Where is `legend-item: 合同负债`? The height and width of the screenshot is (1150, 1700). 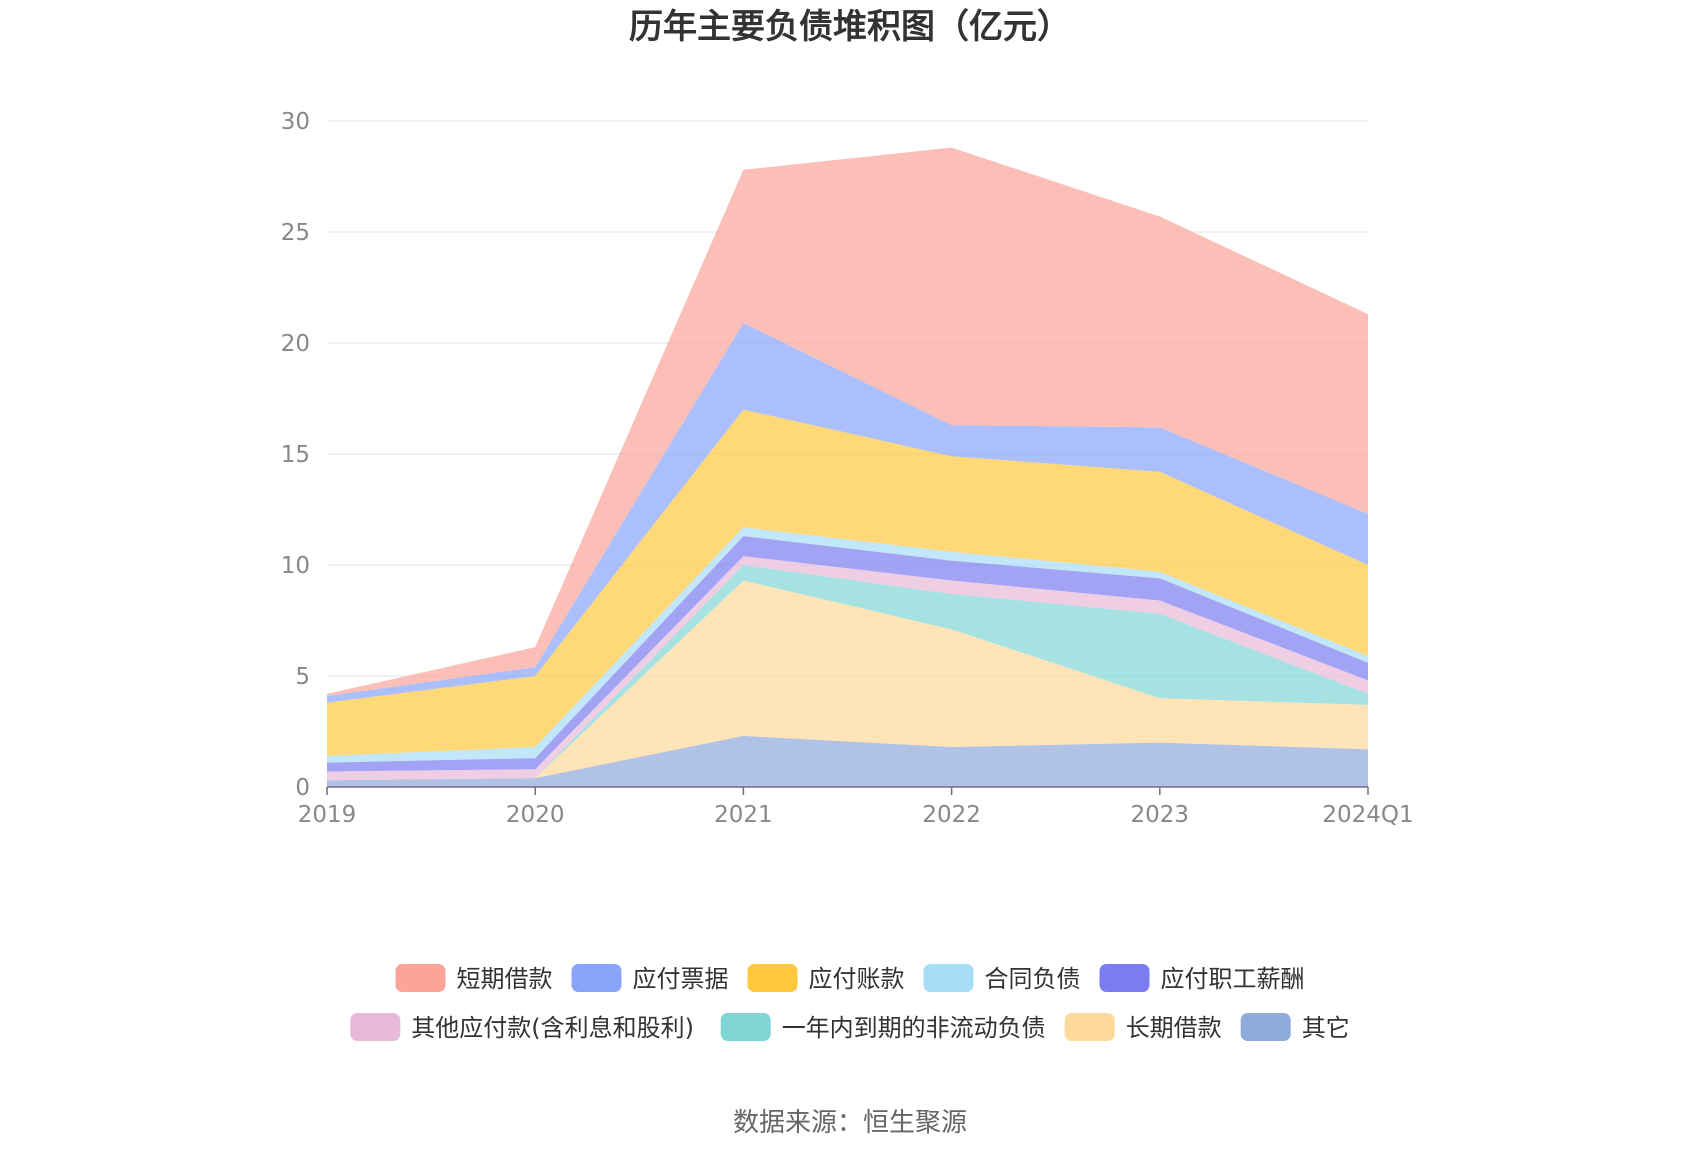
legend-item: 合同负债 is located at coordinates (1002, 978).